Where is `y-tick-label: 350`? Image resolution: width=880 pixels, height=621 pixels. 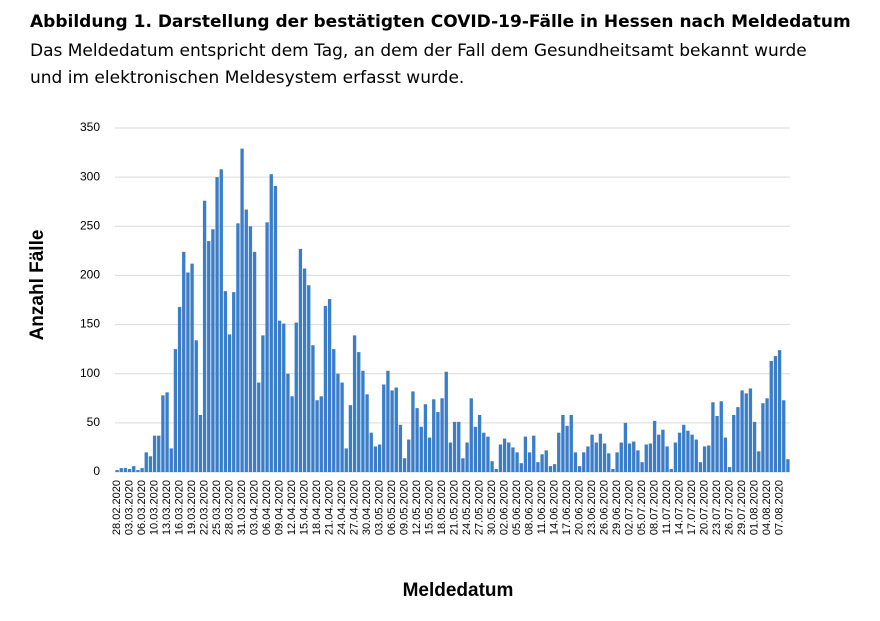
y-tick-label: 350 is located at coordinates (90, 127).